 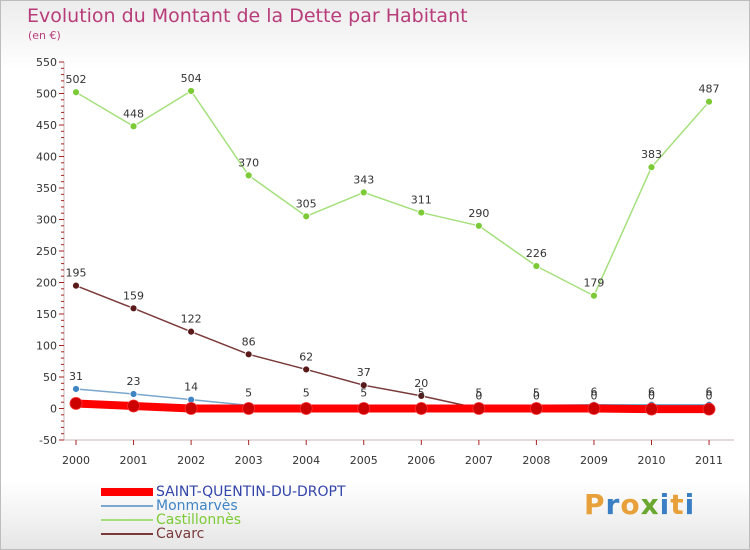 What do you see at coordinates (421, 200) in the screenshot?
I see `data-label-2: 311` at bounding box center [421, 200].